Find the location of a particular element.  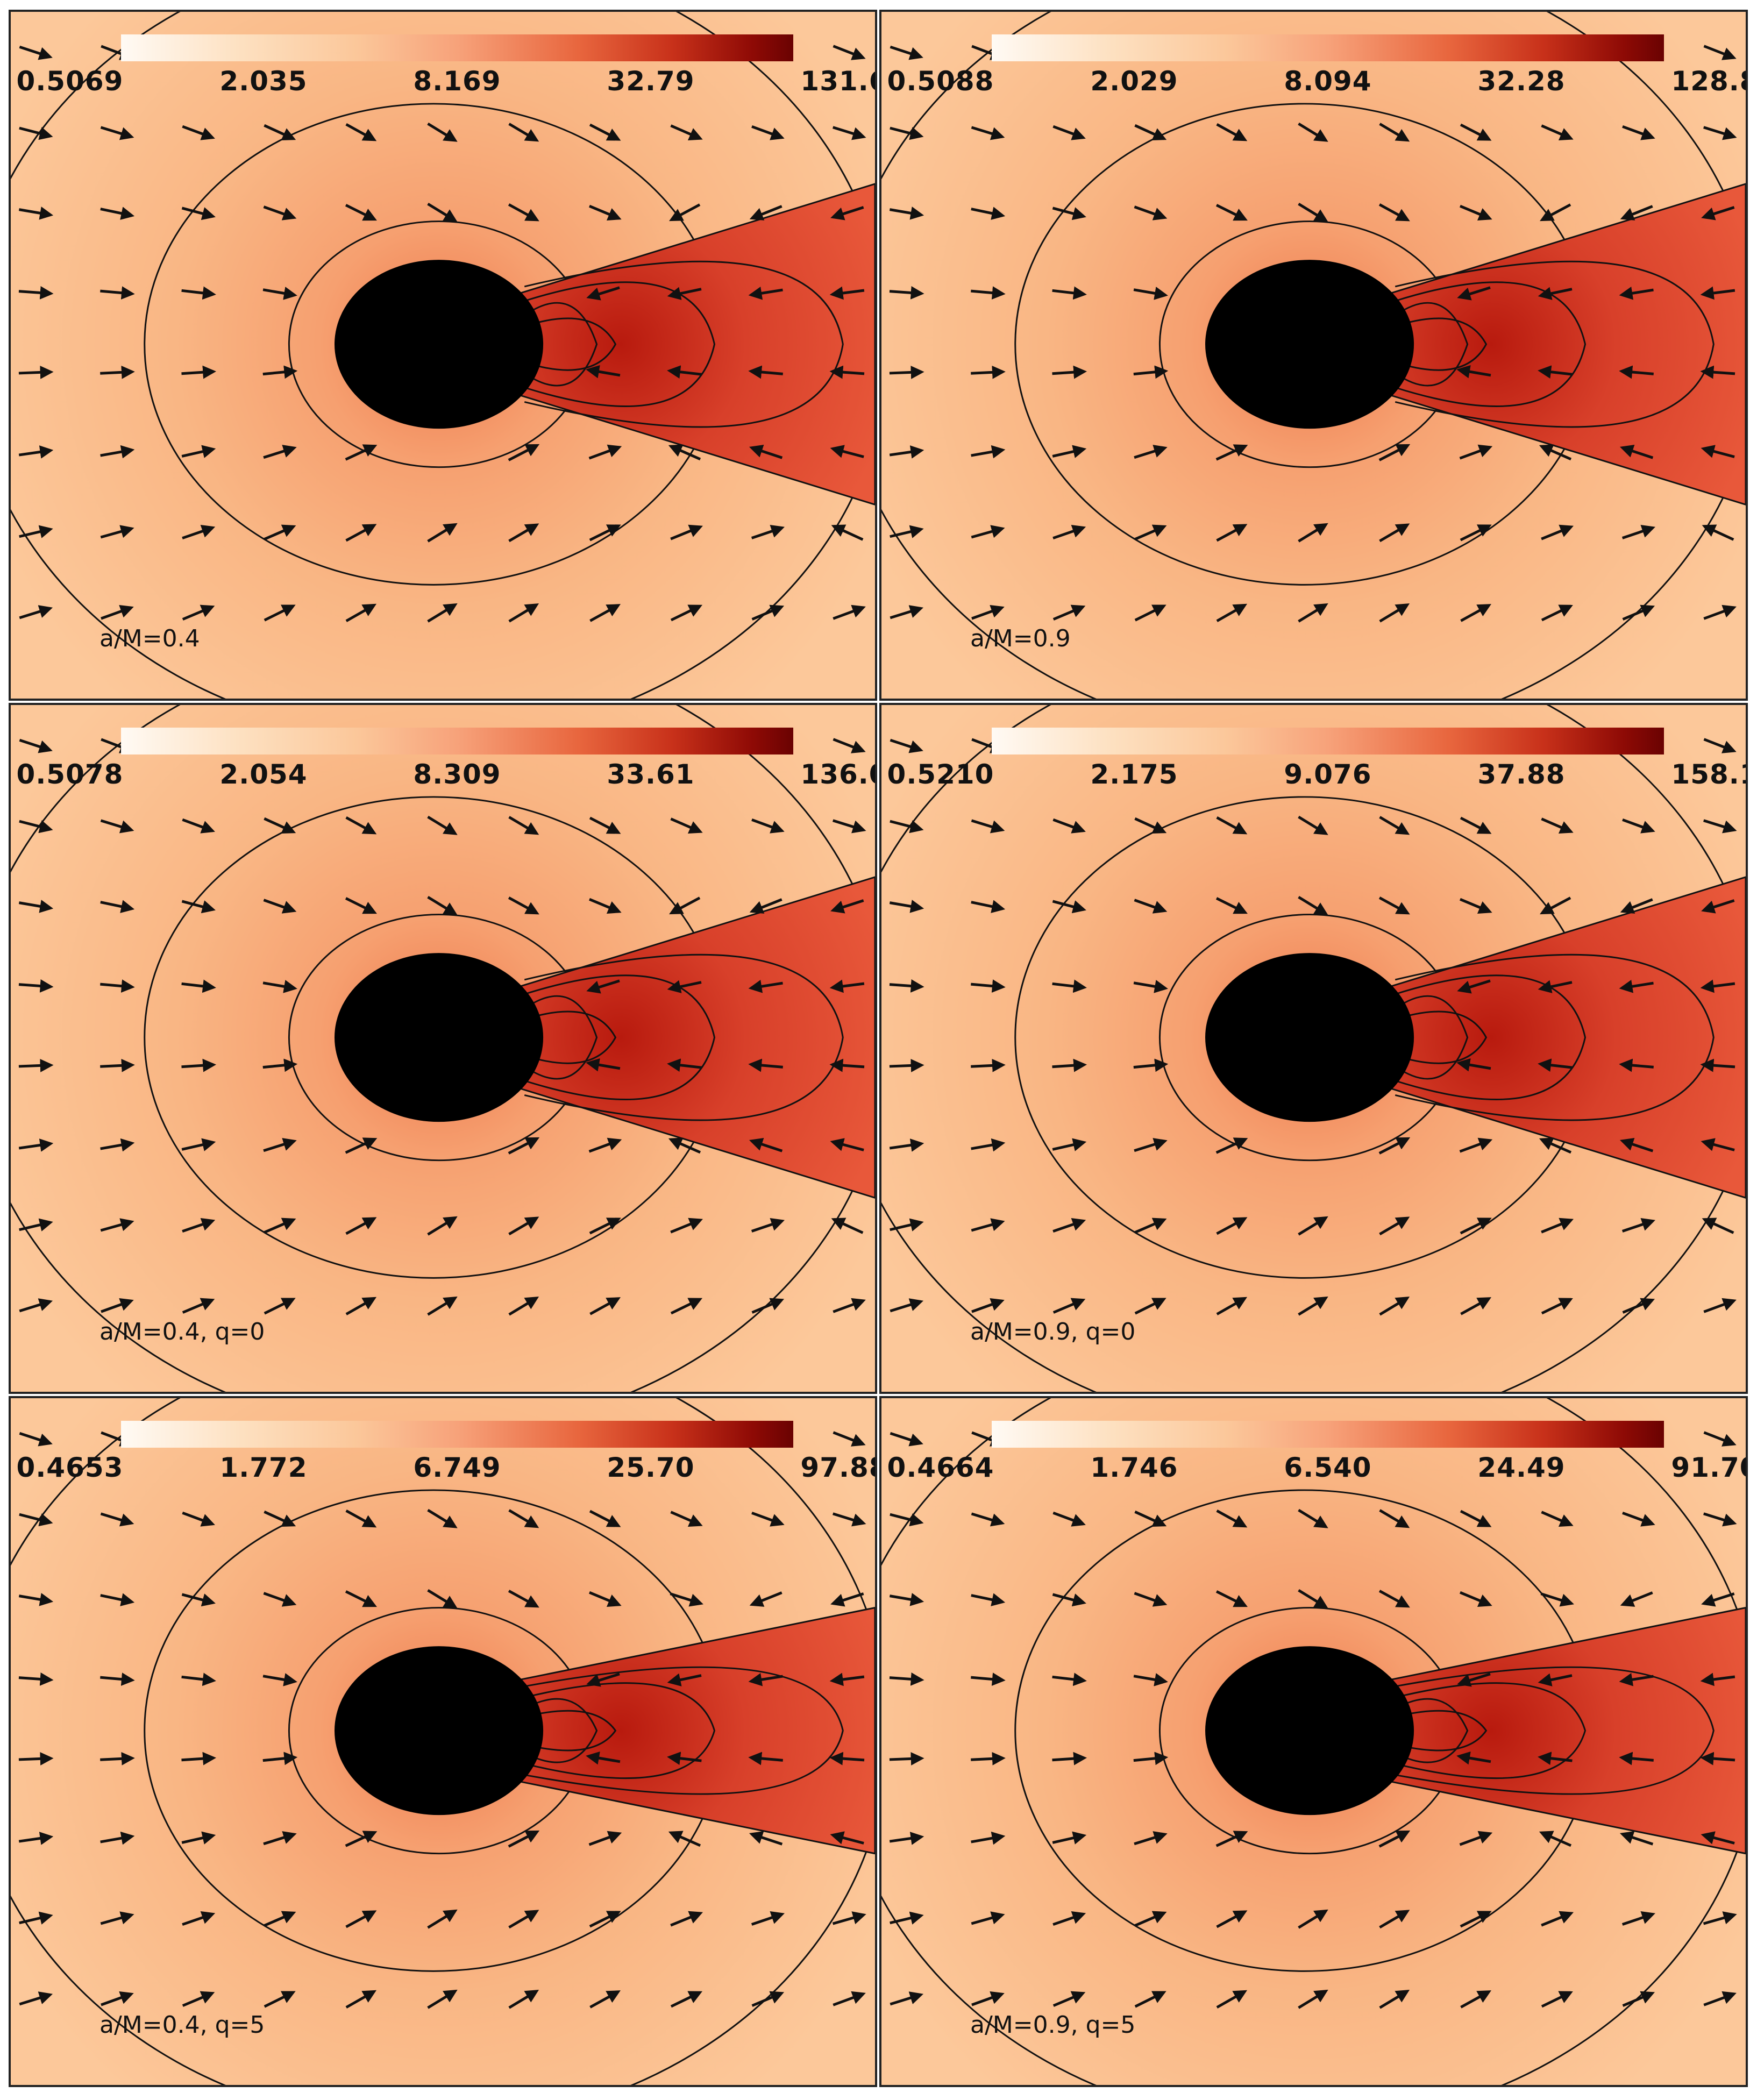

colorbar-tick: 128.8 is located at coordinates (1709, 81).